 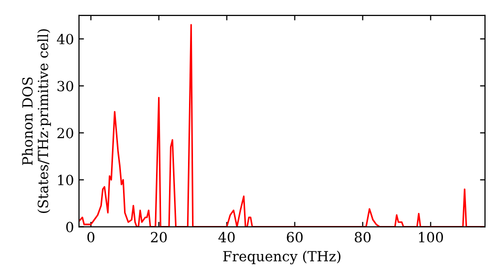 What do you see at coordinates (294, 237) in the screenshot?
I see `x-tick-label: 60` at bounding box center [294, 237].